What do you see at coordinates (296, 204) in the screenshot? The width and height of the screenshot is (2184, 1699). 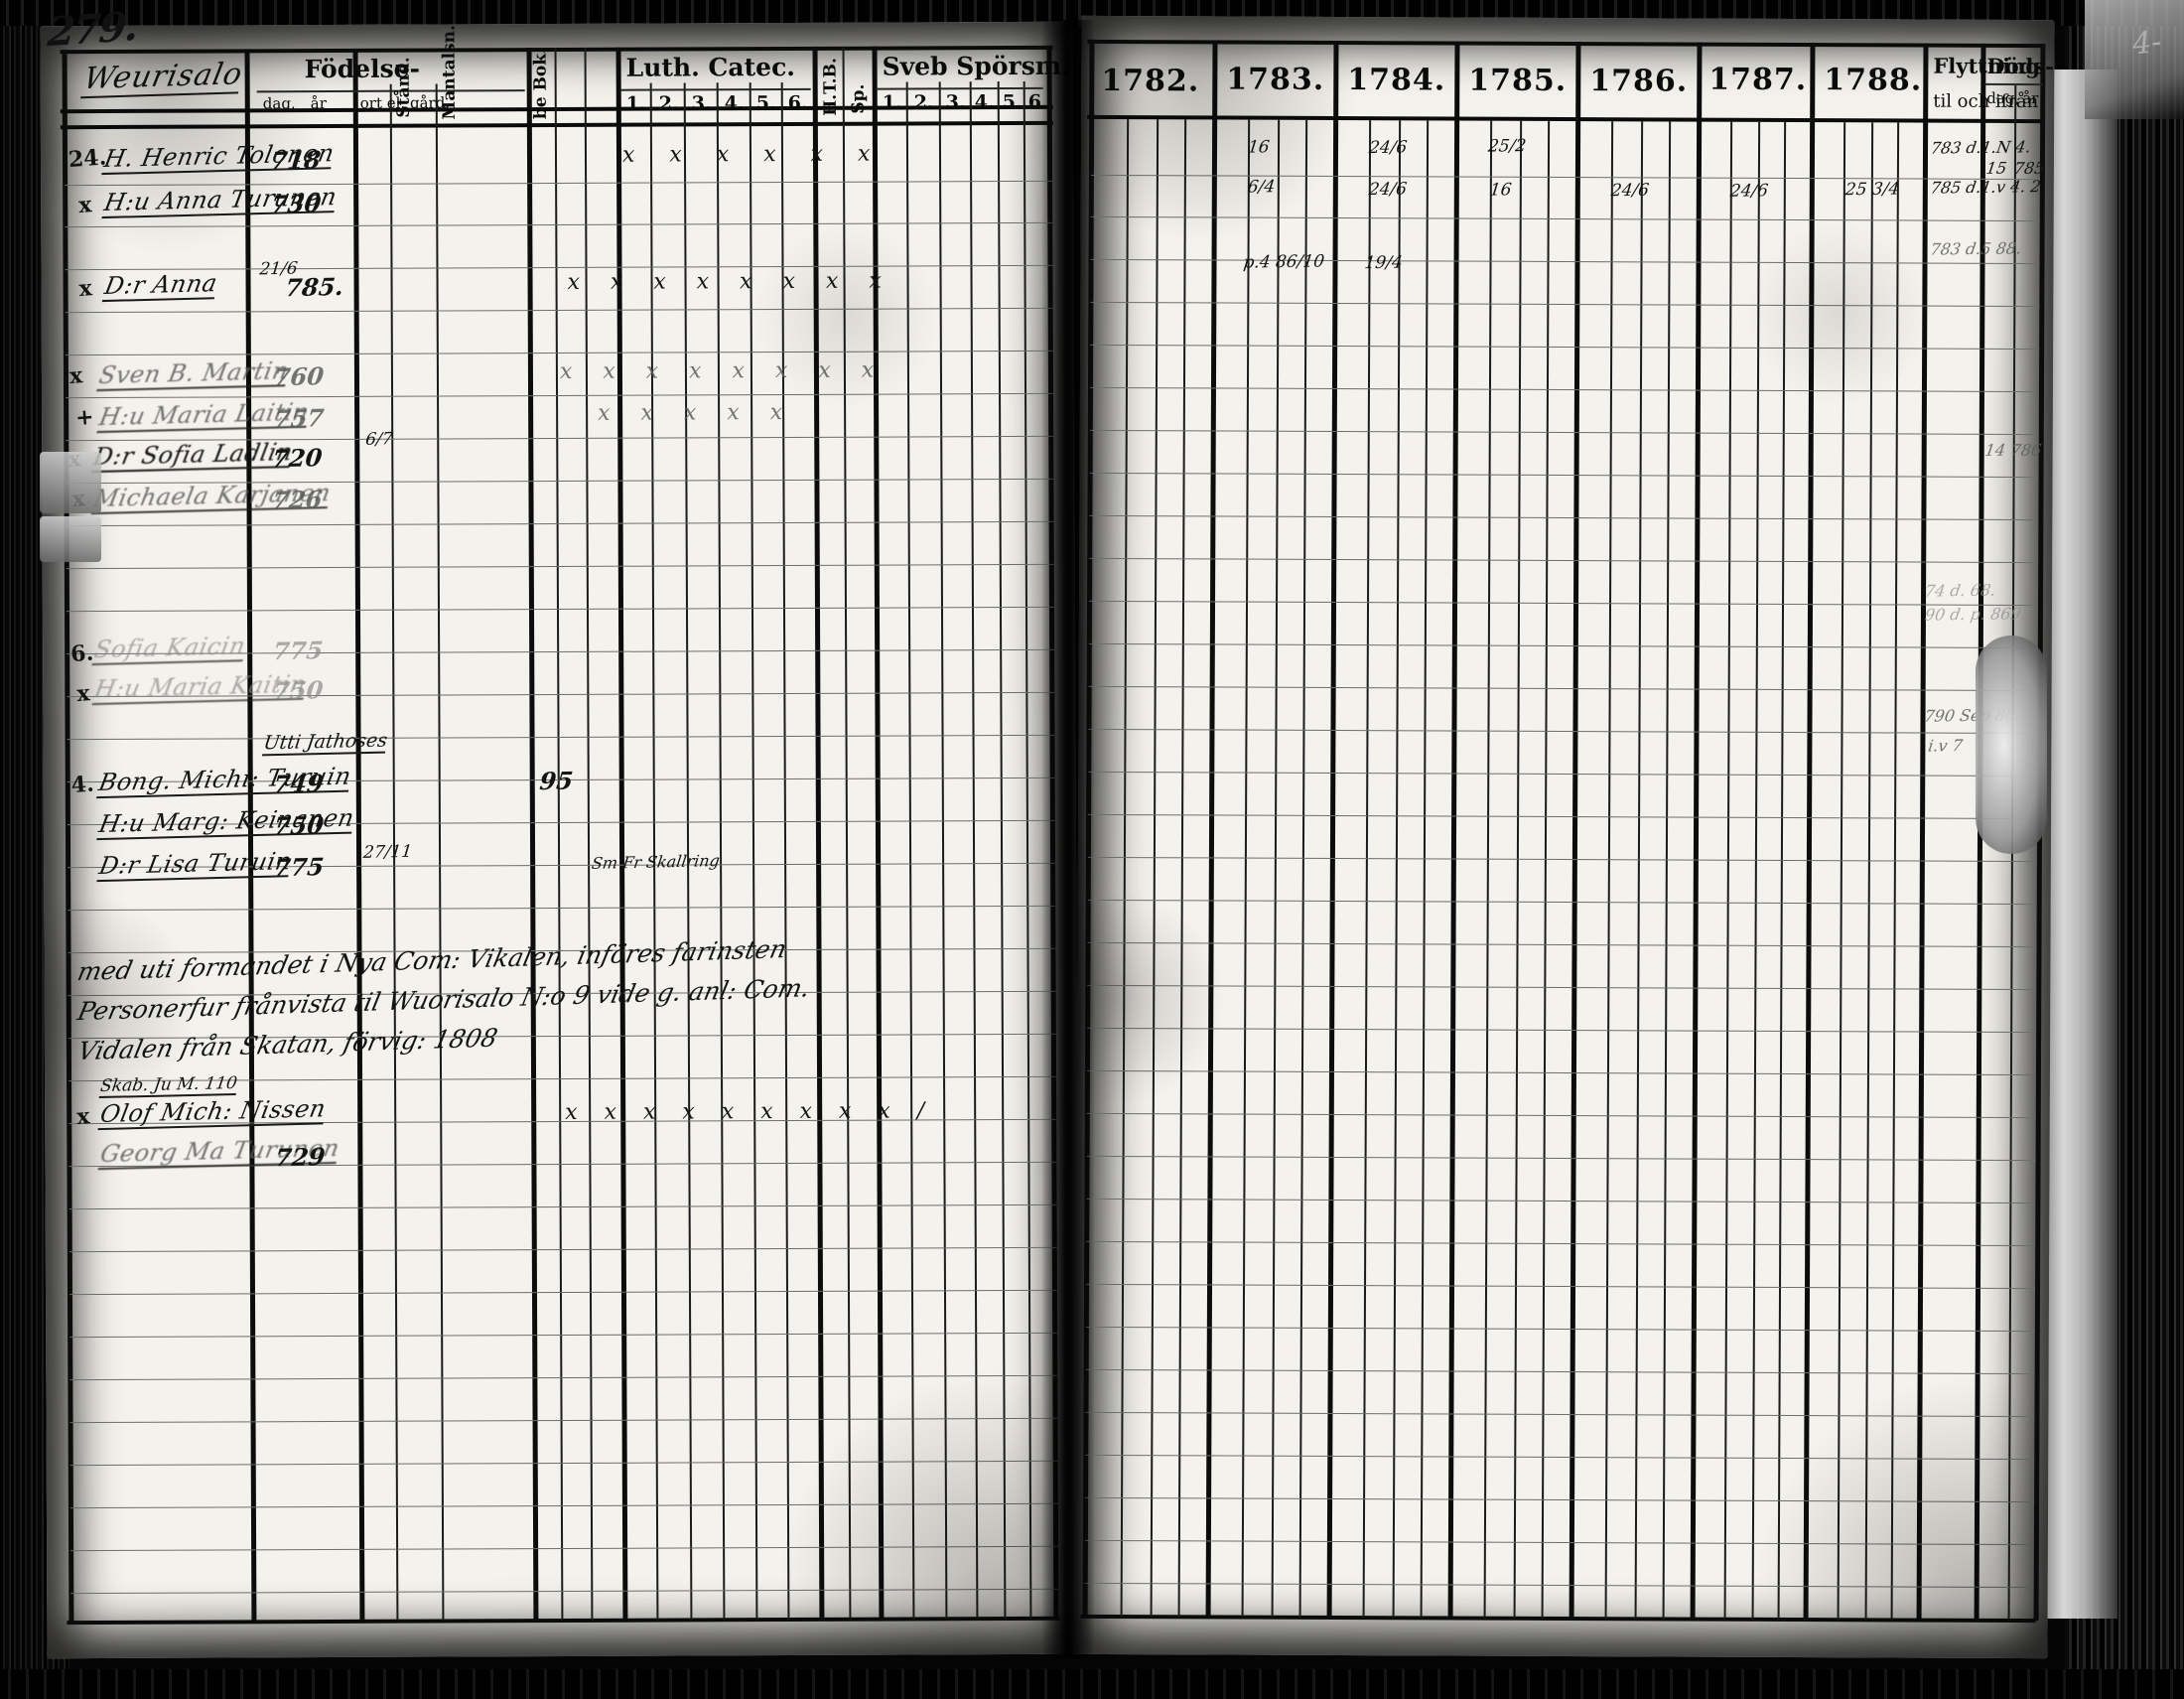 I see `entry-birth-year: 730` at bounding box center [296, 204].